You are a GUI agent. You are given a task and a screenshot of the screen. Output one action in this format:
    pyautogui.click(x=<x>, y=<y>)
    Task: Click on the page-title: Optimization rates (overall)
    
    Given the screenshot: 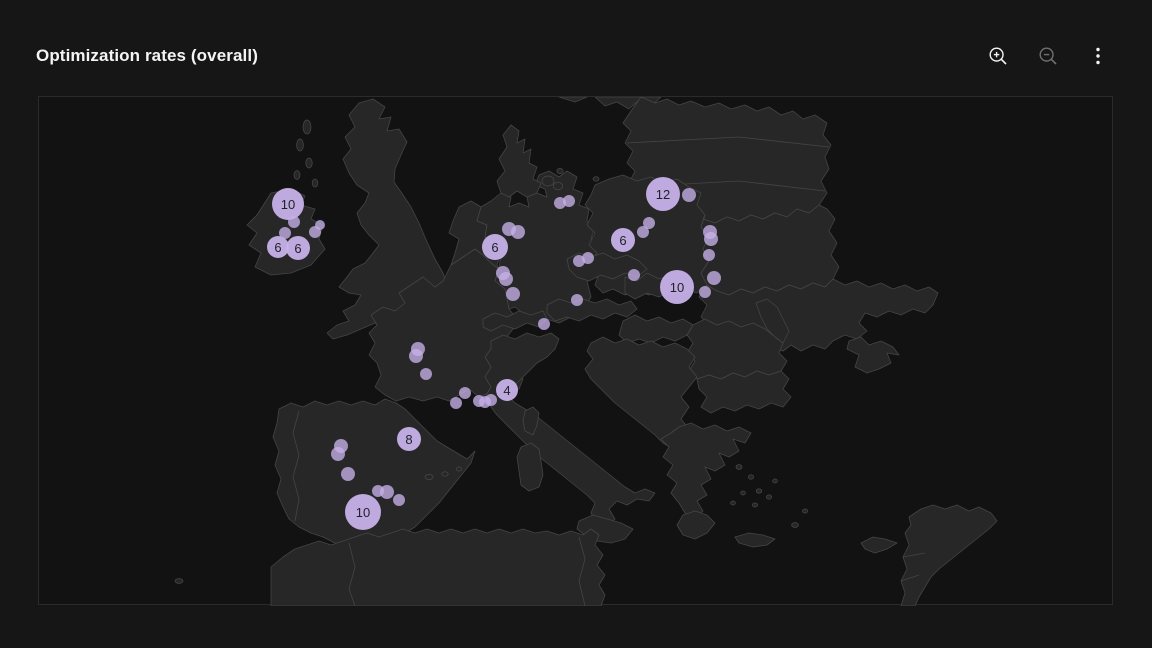 What is the action you would take?
    pyautogui.click(x=147, y=55)
    